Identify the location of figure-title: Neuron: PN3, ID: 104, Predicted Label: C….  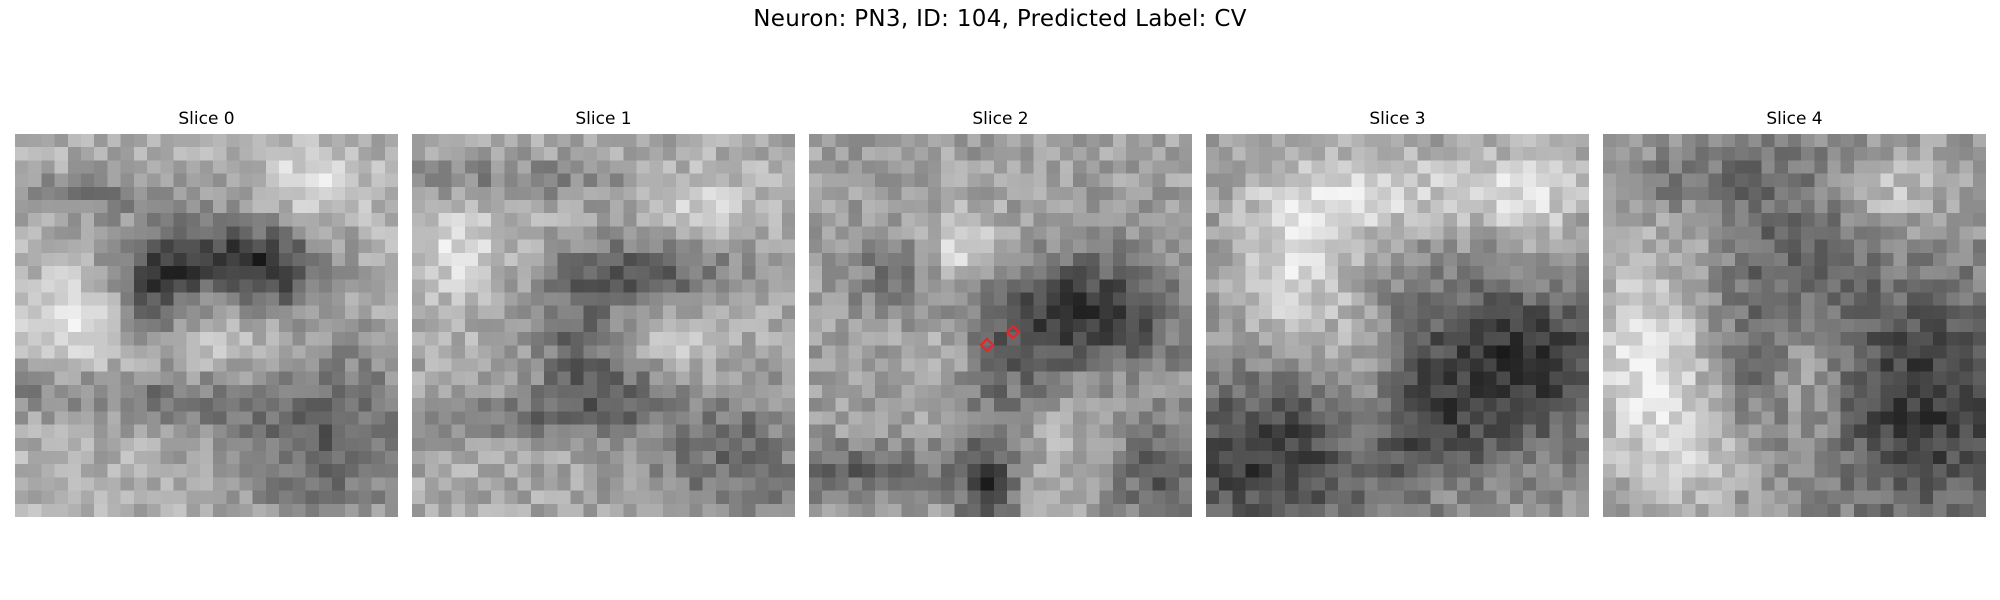
(1000, 19).